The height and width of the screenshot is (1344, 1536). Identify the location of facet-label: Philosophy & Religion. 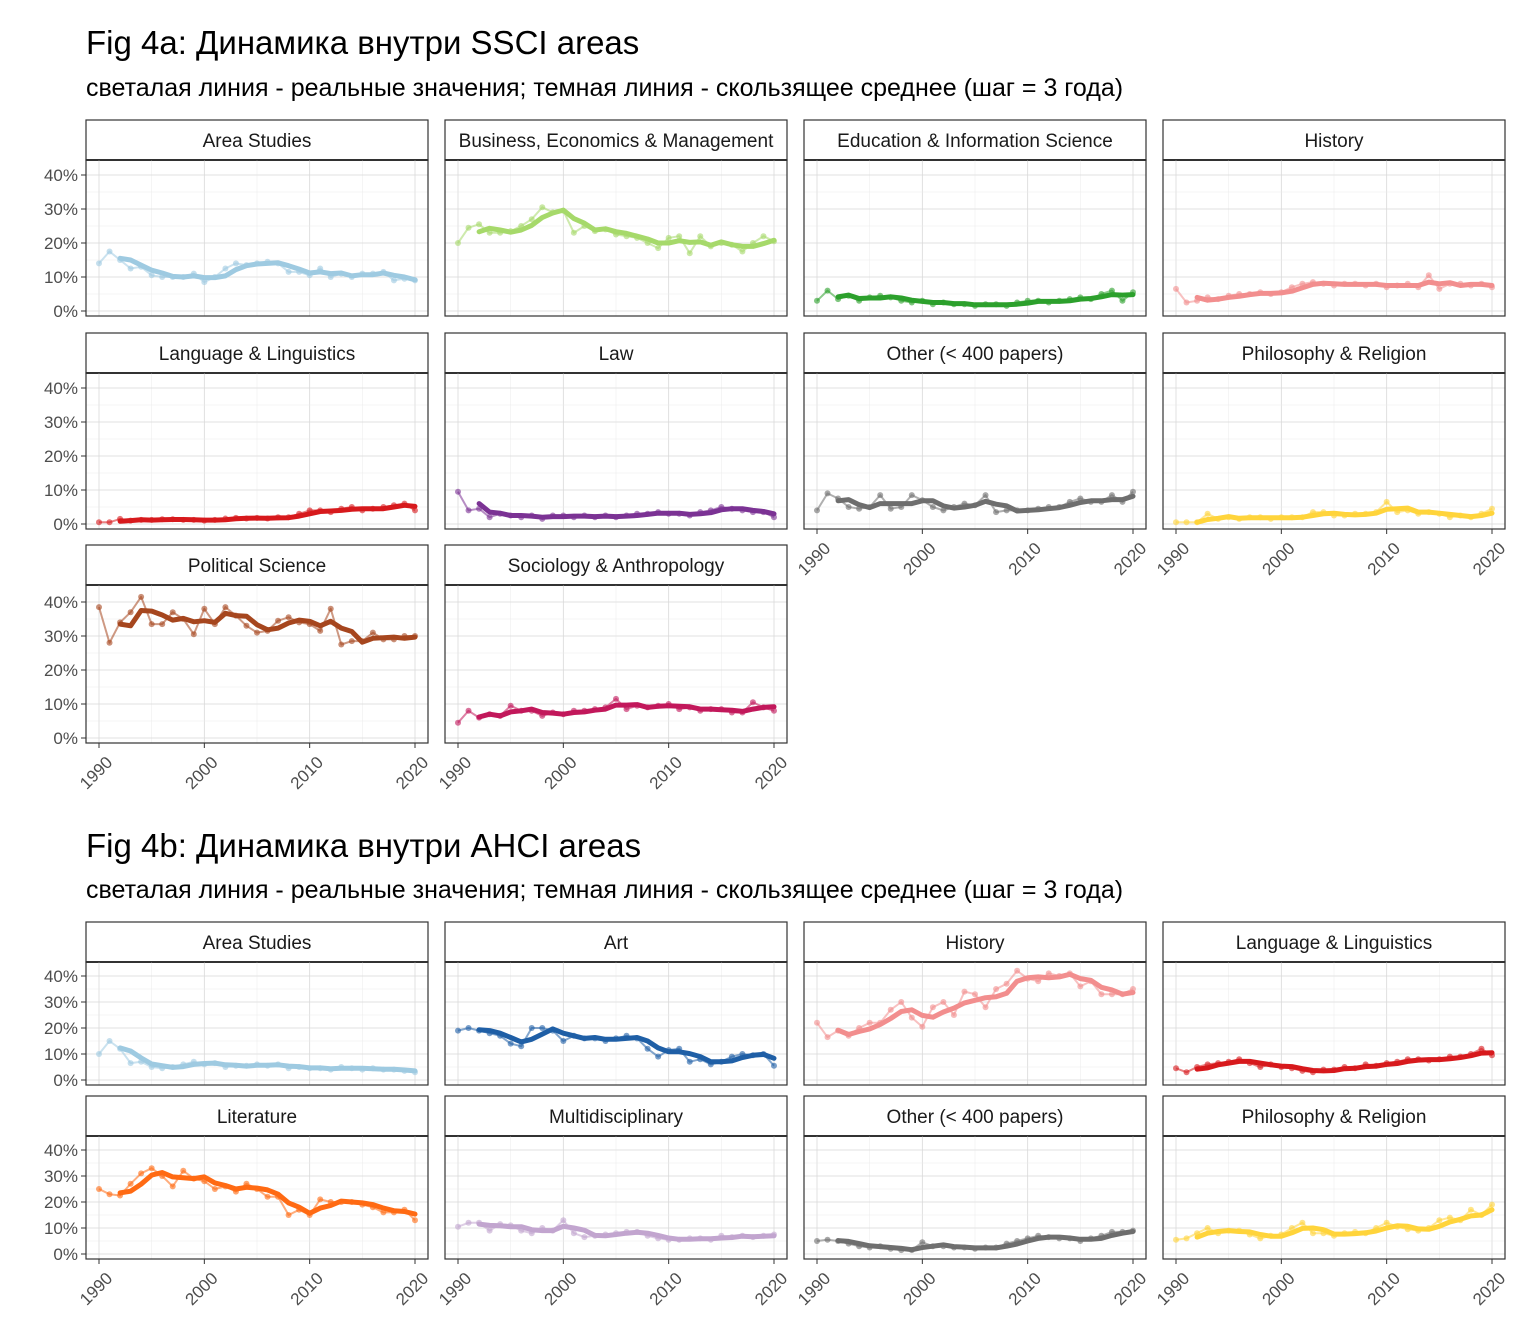
(1334, 1117).